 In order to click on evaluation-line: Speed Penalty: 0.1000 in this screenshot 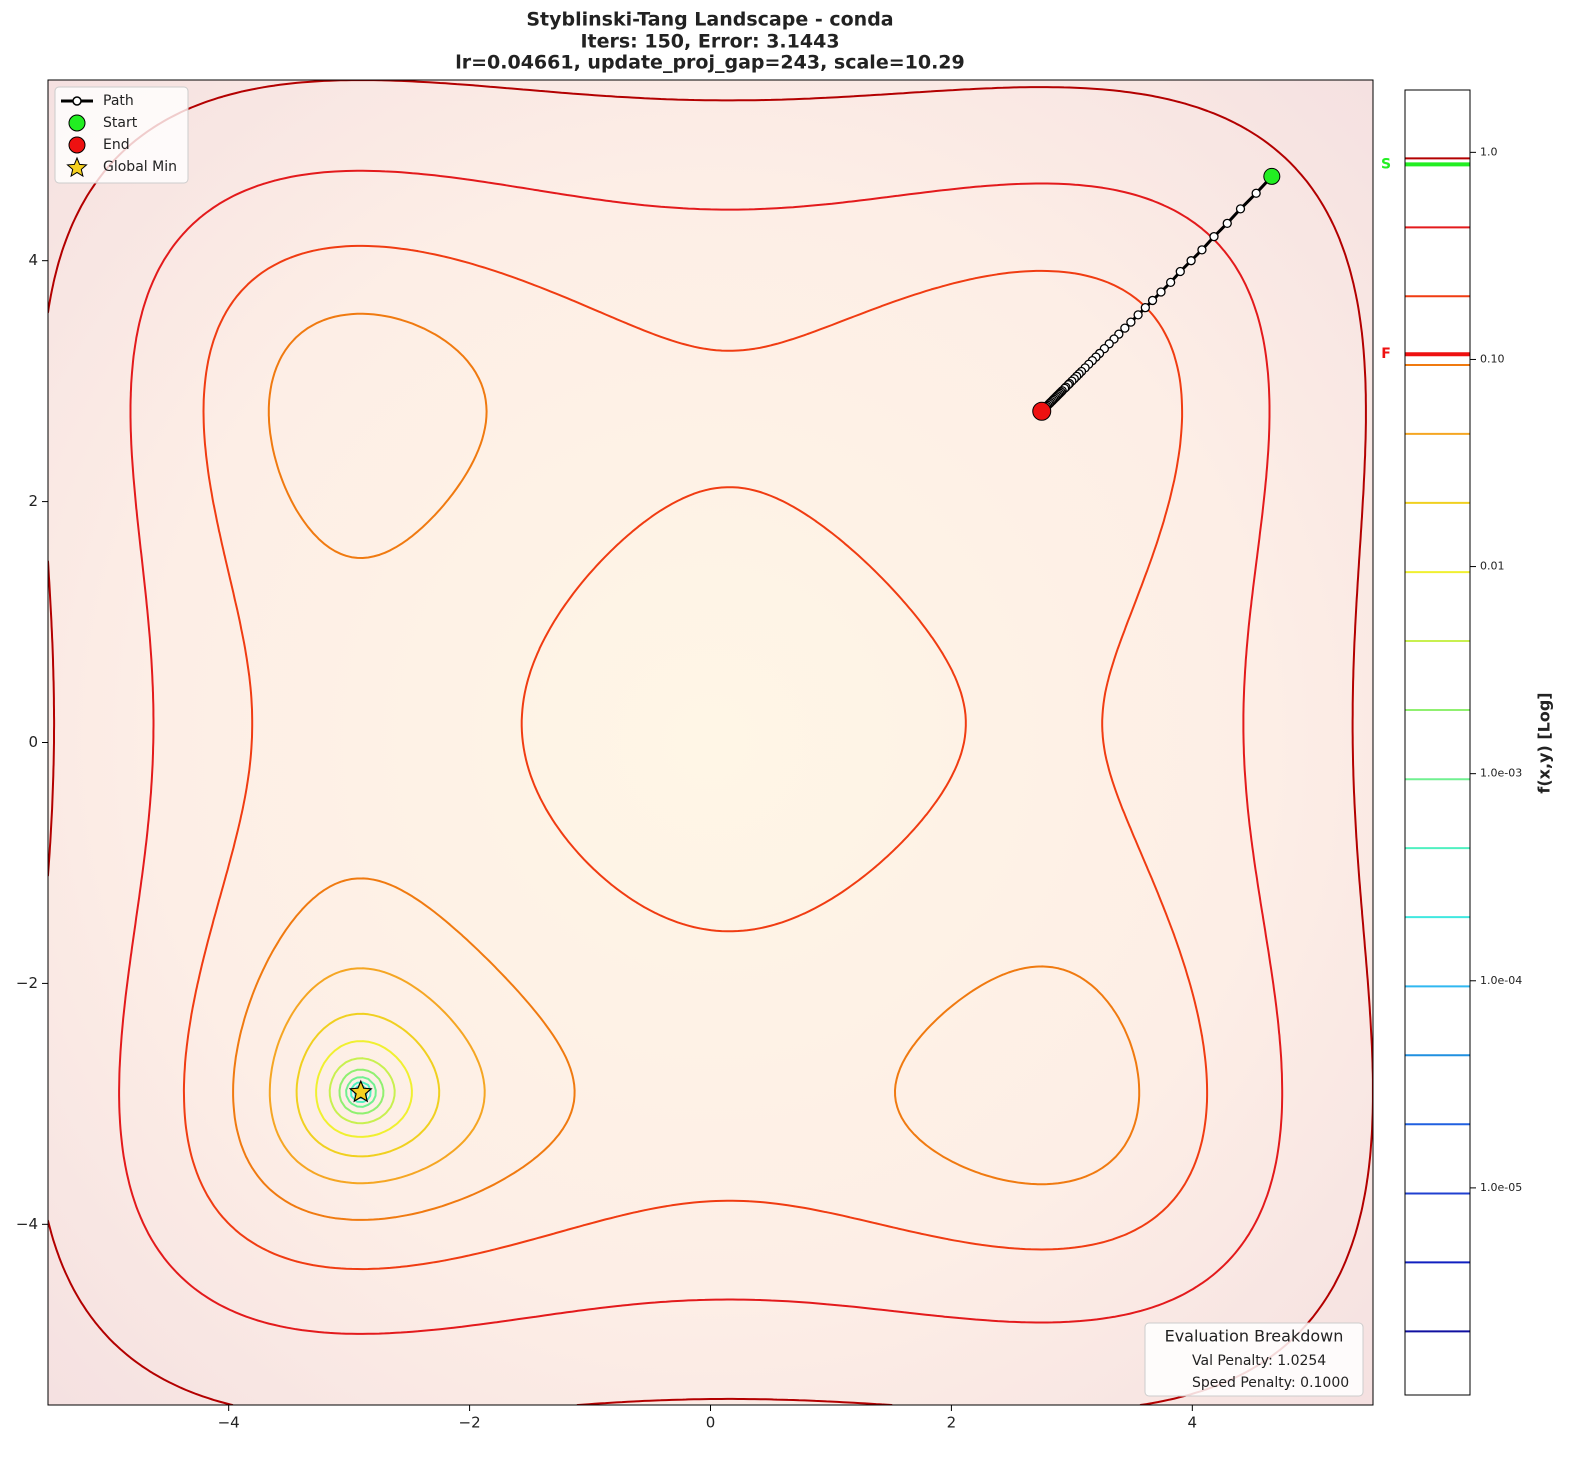, I will do `click(1270, 1383)`.